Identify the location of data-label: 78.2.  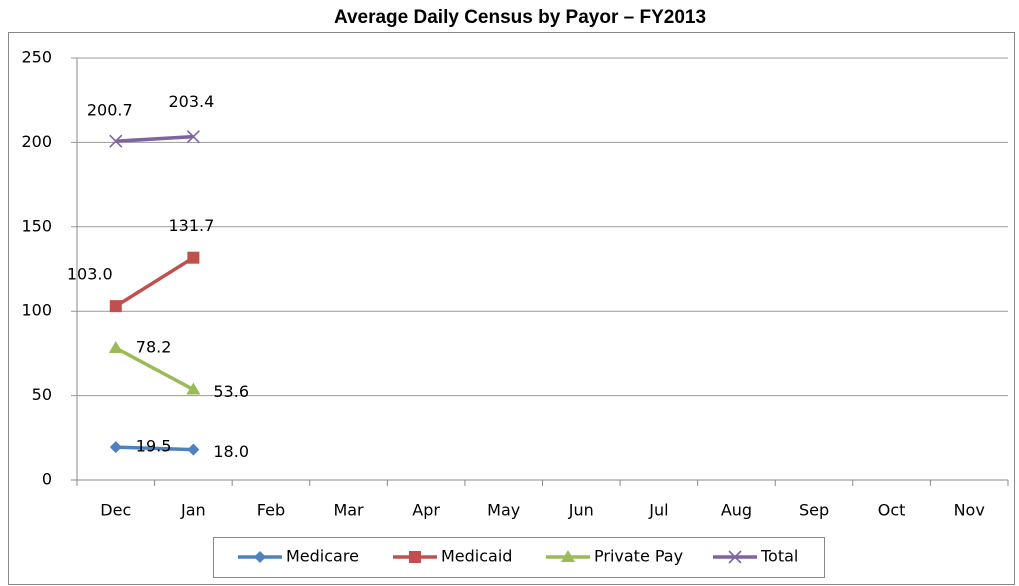
(154, 346).